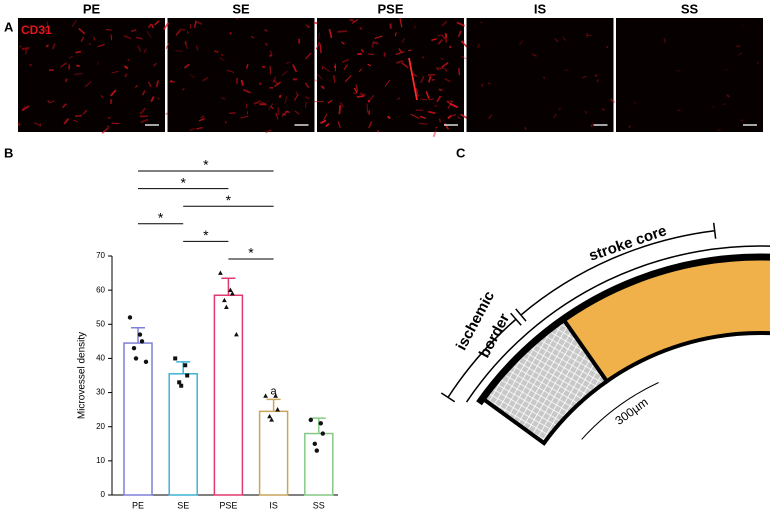  Describe the element at coordinates (273, 405) in the screenshot. I see `error-bar` at that location.